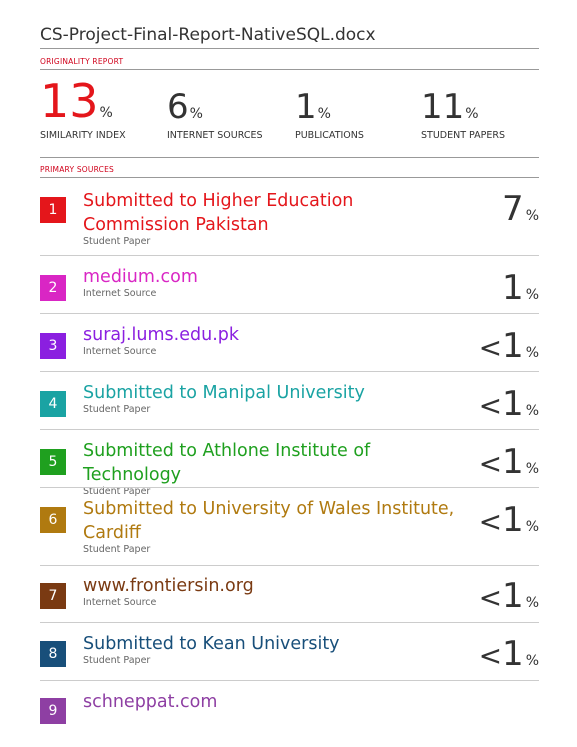 Image resolution: width=577 pixels, height=747 pixels. What do you see at coordinates (53, 711) in the screenshot?
I see `source-rank-badge: 9` at bounding box center [53, 711].